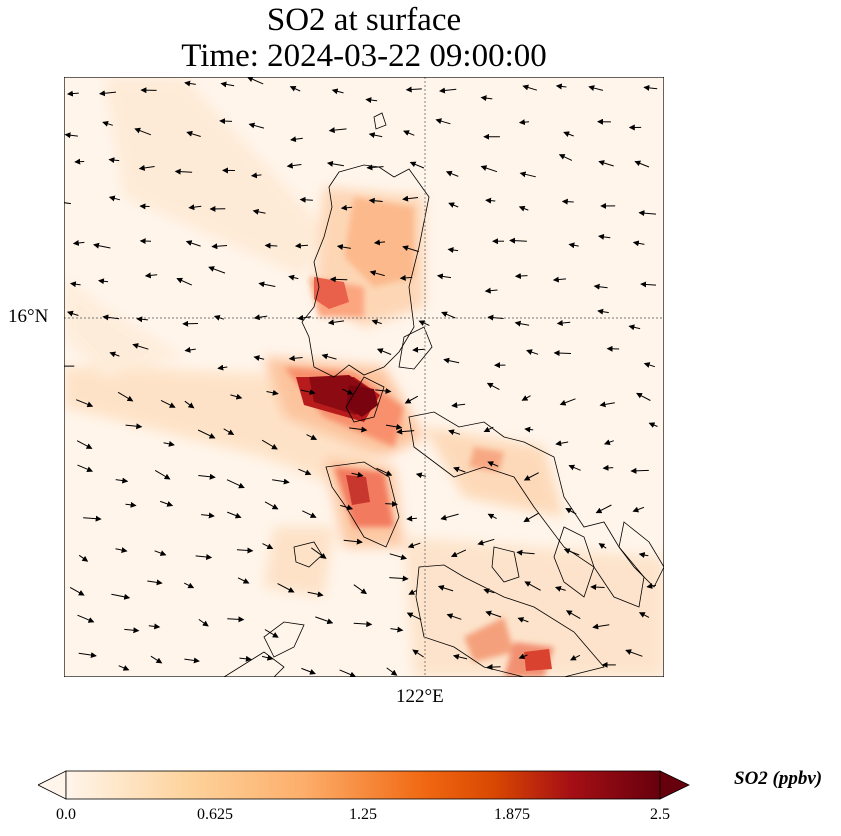  Describe the element at coordinates (660, 814) in the screenshot. I see `colorbar-tick-4: 2.5` at that location.